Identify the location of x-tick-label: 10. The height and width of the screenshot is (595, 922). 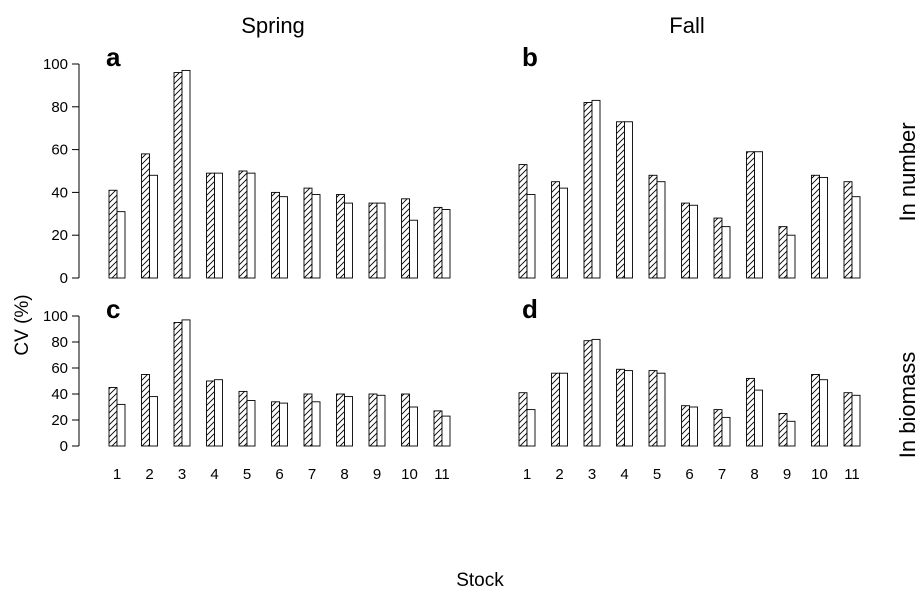
(819, 474).